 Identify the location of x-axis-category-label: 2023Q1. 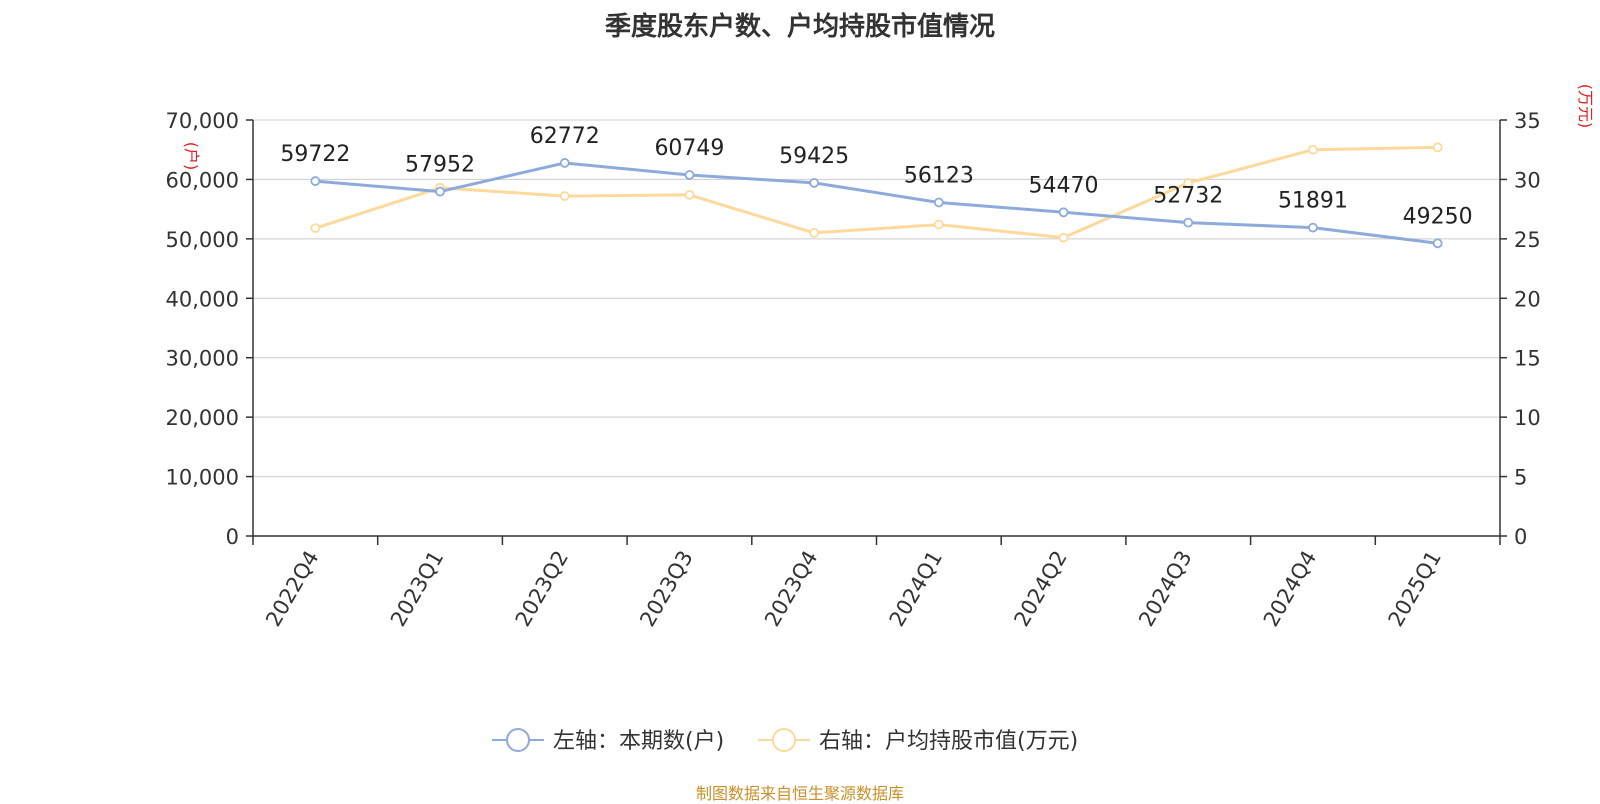
(417, 589).